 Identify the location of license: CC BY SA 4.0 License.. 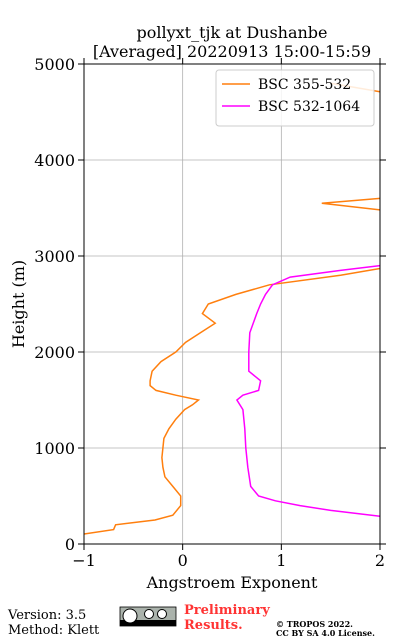
(325, 633).